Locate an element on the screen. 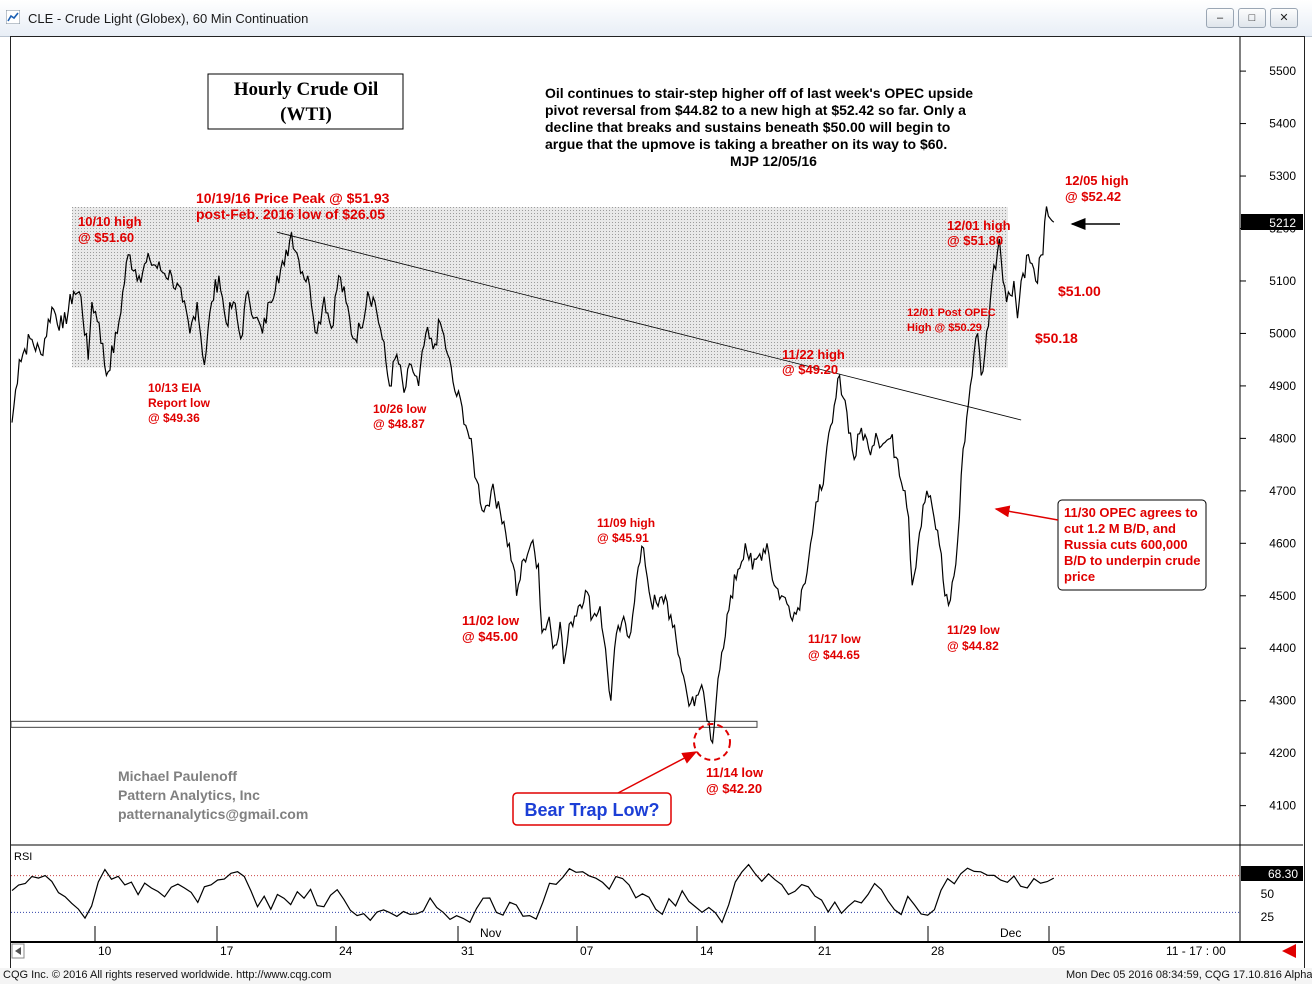 This screenshot has height=984, width=1312. price-annotation: 11/17 low is located at coordinates (834, 639).